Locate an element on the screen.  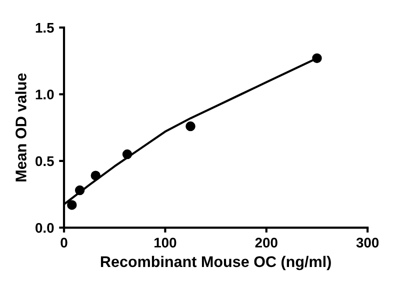
y-tick-label: 1.0 is located at coordinates (45, 95).